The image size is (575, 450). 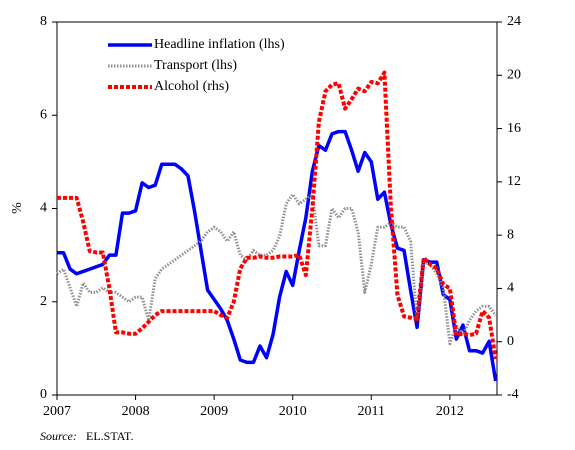 What do you see at coordinates (514, 21) in the screenshot?
I see `y2-tick-label: 24` at bounding box center [514, 21].